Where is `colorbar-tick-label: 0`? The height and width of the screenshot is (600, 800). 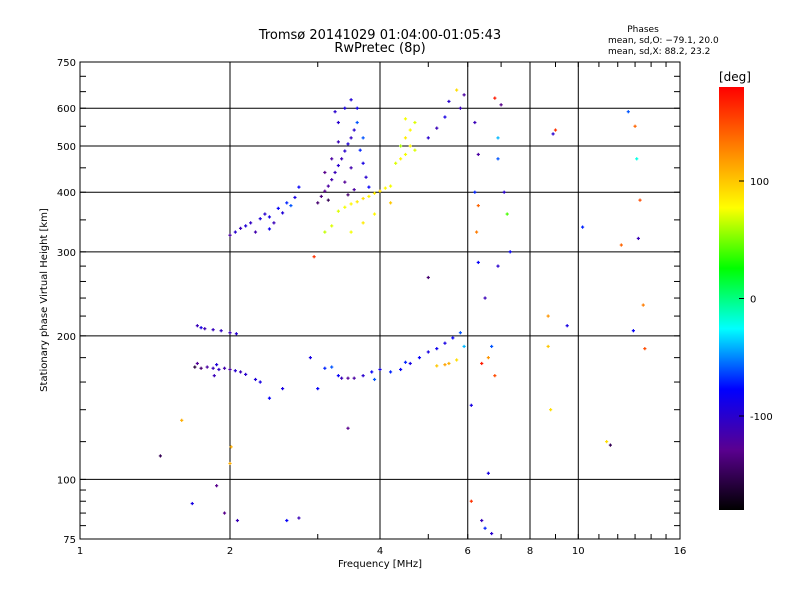 colorbar-tick-label: 0 is located at coordinates (753, 300).